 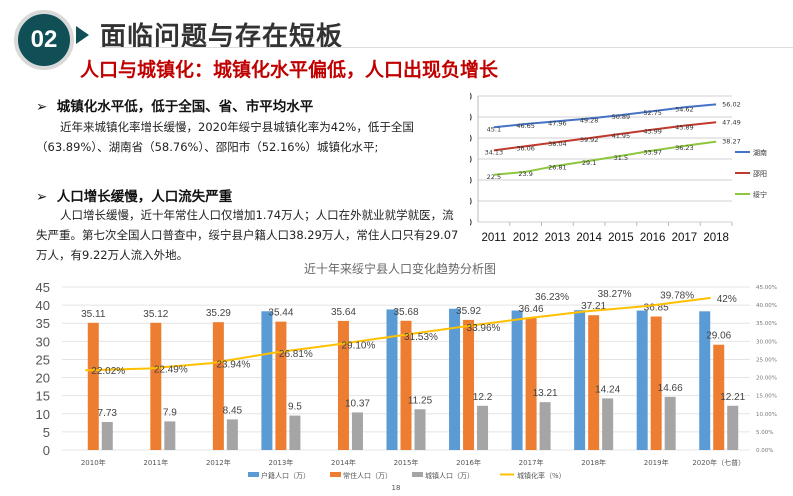 I want to click on y-tick-label: 60, so click(x=471, y=97).